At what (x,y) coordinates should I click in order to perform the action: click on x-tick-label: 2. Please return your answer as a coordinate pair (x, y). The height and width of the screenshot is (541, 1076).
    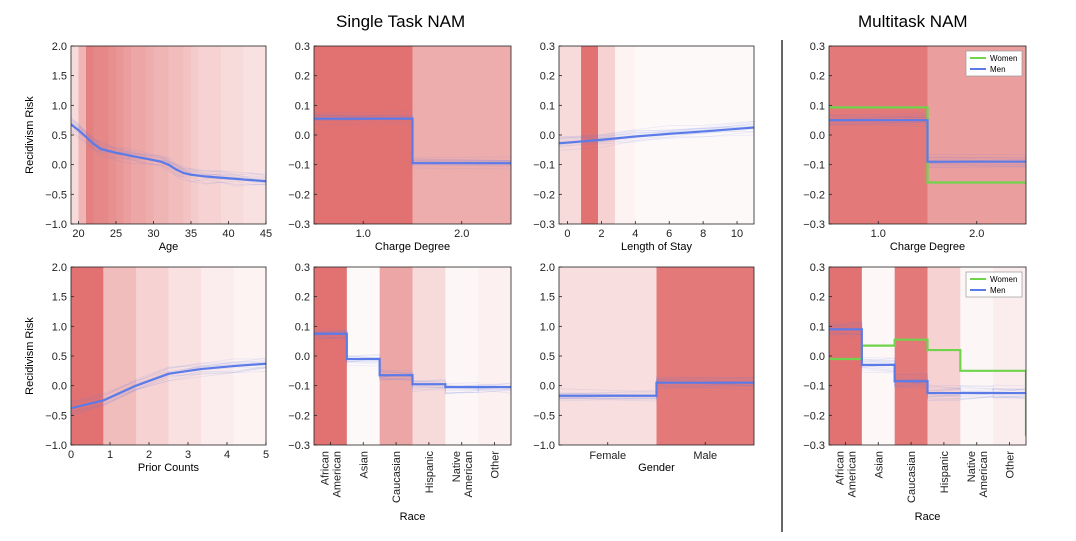
    Looking at the image, I should click on (601, 234).